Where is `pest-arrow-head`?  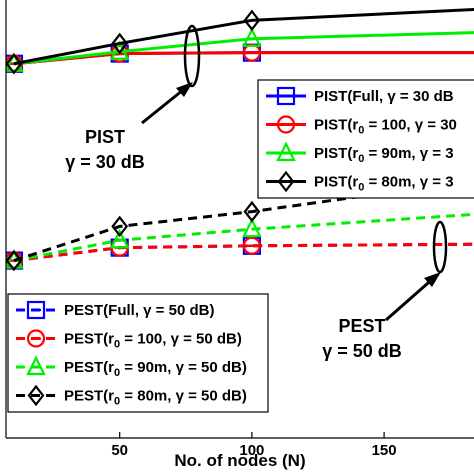
pest-arrow-head is located at coordinates (432, 279).